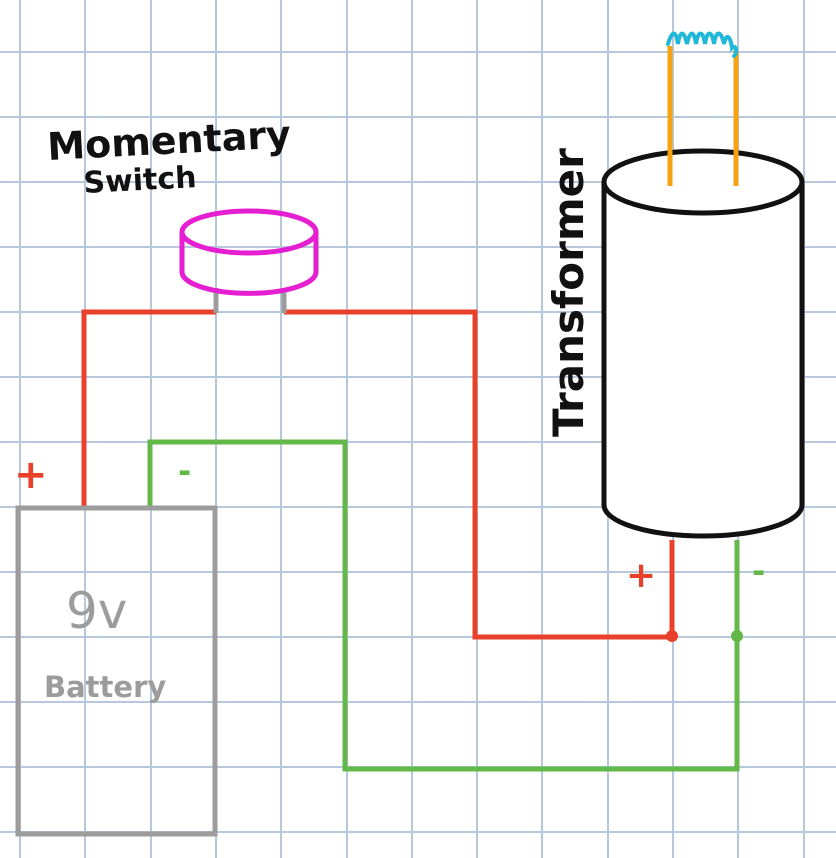 This screenshot has width=836, height=858. I want to click on battery-voltage-label: 9v, so click(96, 611).